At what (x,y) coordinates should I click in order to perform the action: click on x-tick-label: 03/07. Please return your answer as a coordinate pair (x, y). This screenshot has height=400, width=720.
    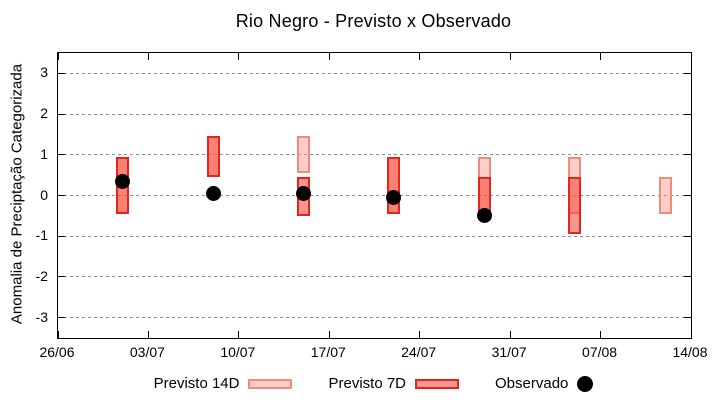
    Looking at the image, I should click on (147, 352).